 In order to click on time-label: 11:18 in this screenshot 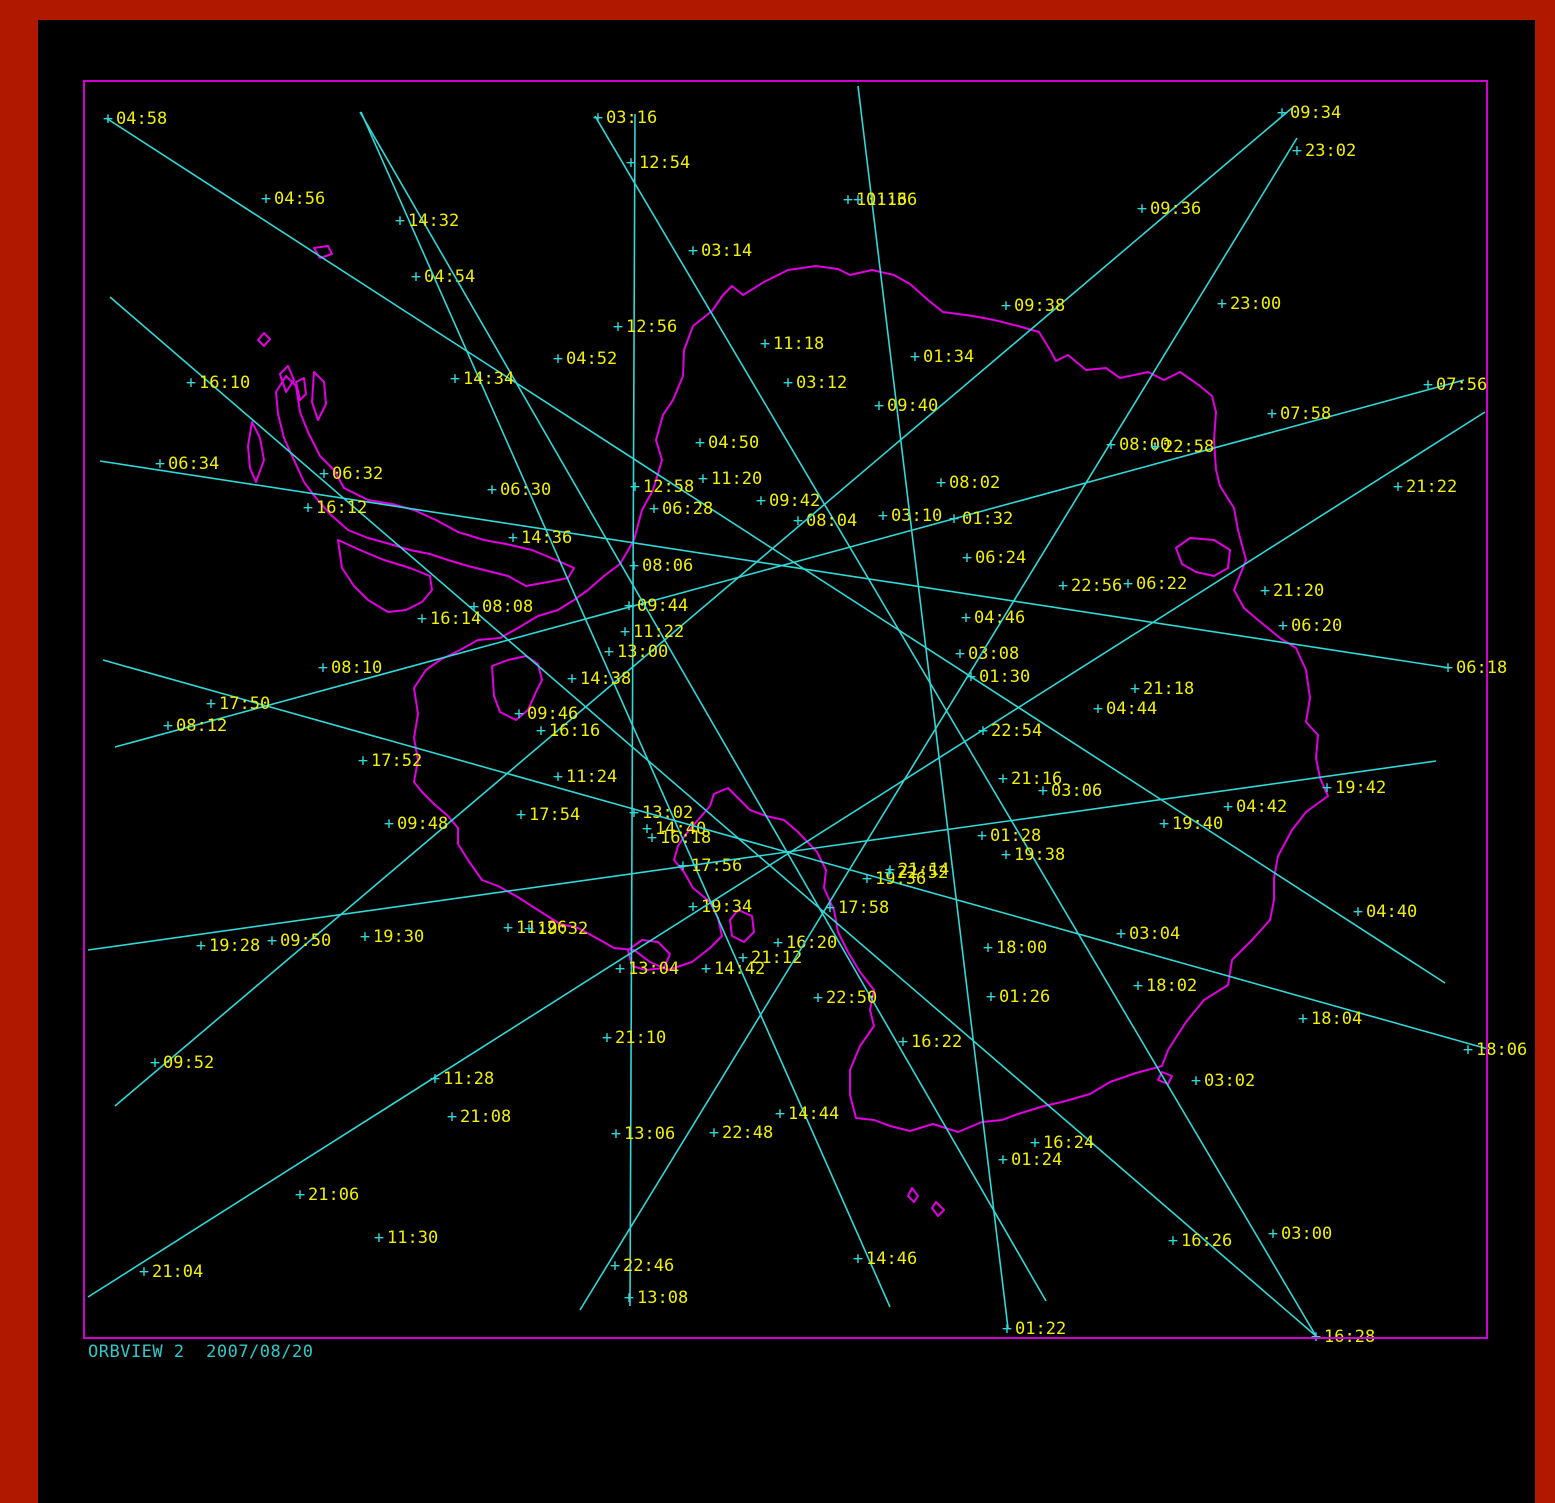, I will do `click(798, 344)`.